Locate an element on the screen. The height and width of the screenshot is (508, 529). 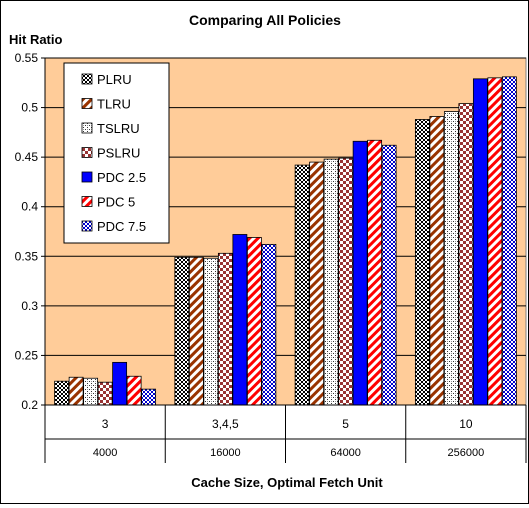
legend-box is located at coordinates (116, 153).